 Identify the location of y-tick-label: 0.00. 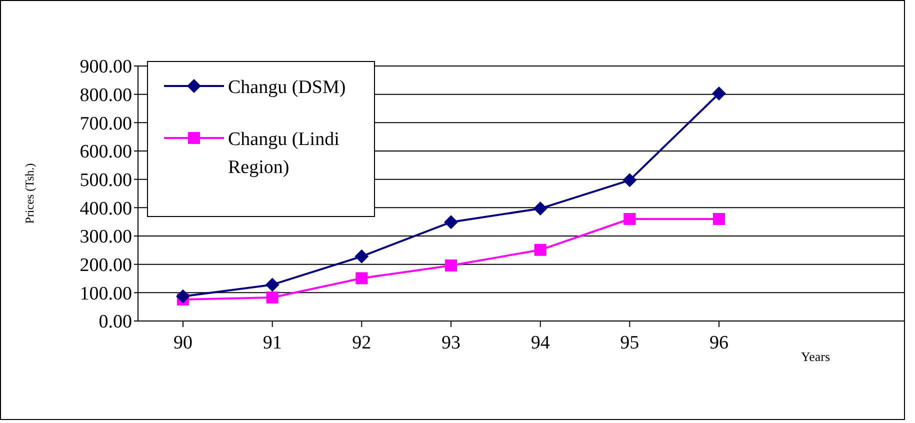
(115, 322).